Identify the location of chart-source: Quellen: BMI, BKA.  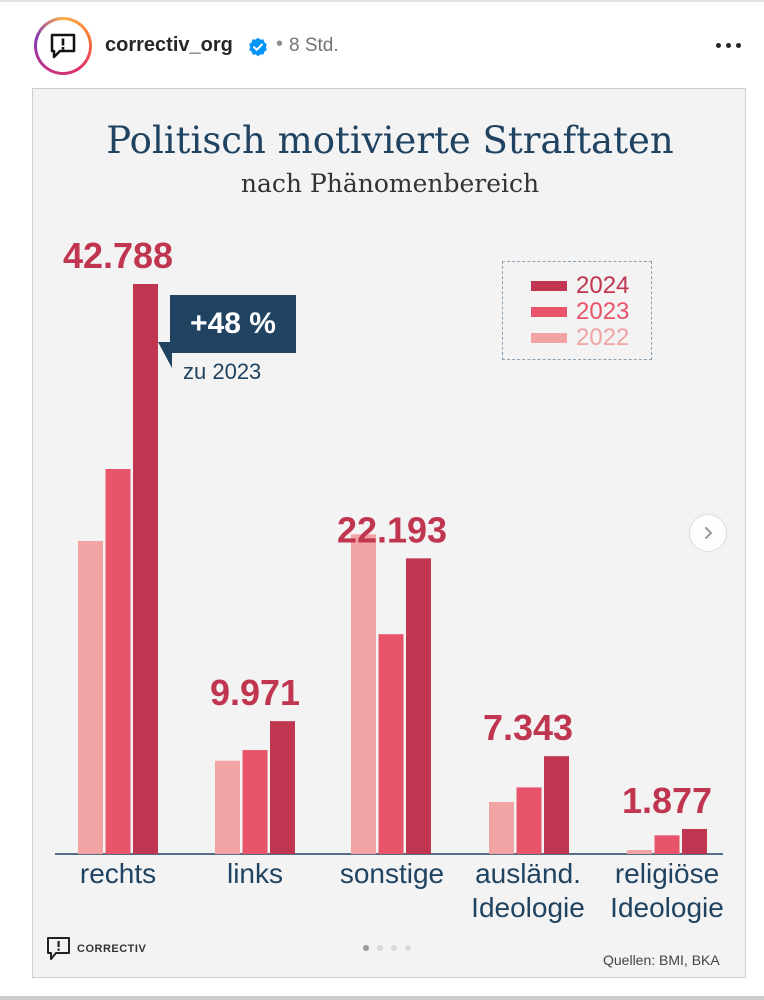
(661, 960).